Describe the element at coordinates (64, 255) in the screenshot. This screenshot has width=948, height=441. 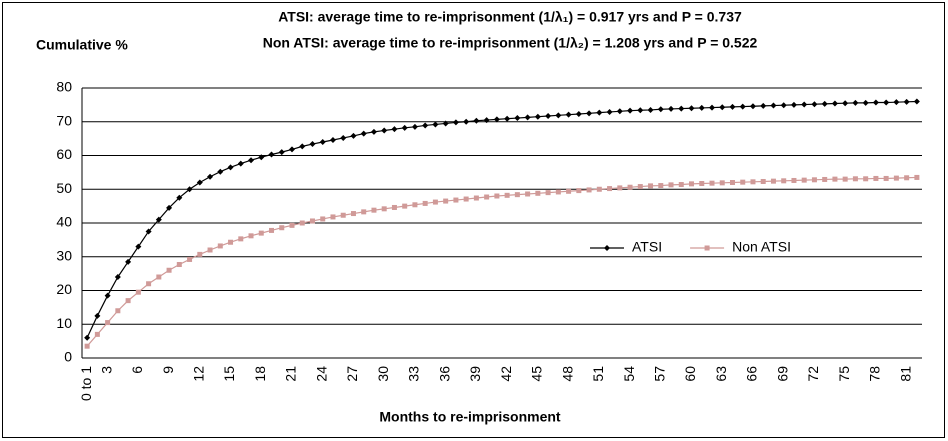
I see `y-tick-label: 30` at that location.